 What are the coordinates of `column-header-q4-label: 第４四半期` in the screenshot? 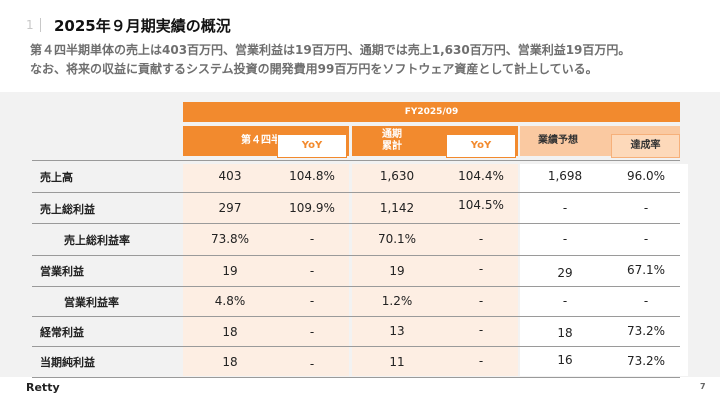 It's located at (266, 140).